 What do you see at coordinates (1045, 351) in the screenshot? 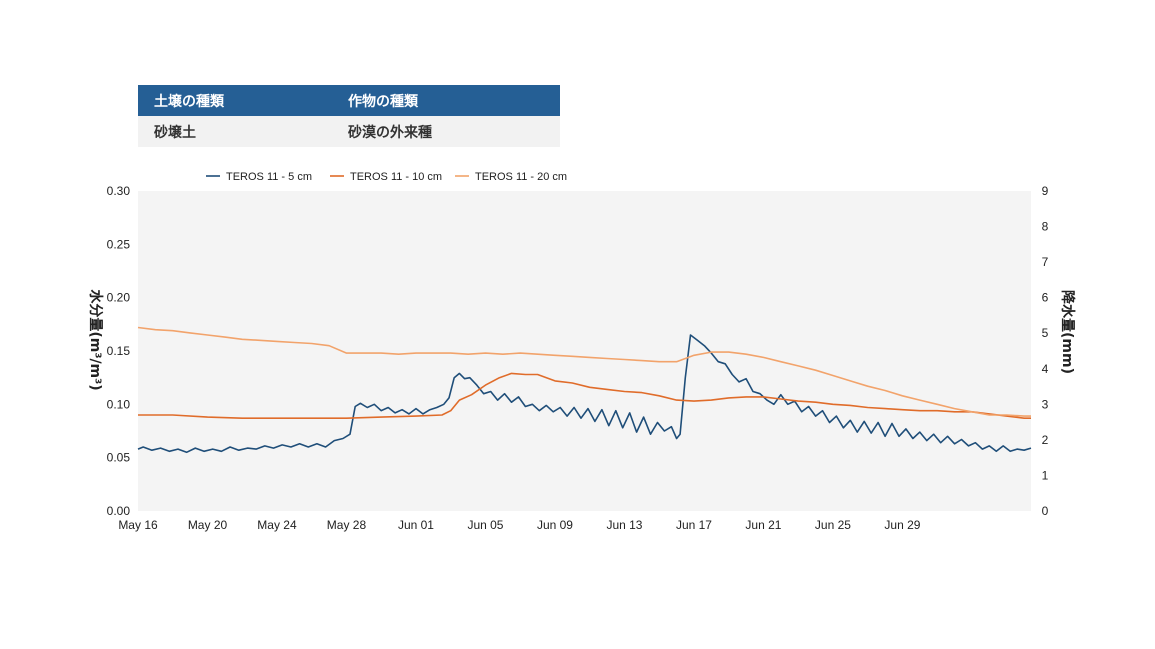
I see `right-y-axis: 0 1 2 3 4 5 6 7 8 9` at bounding box center [1045, 351].